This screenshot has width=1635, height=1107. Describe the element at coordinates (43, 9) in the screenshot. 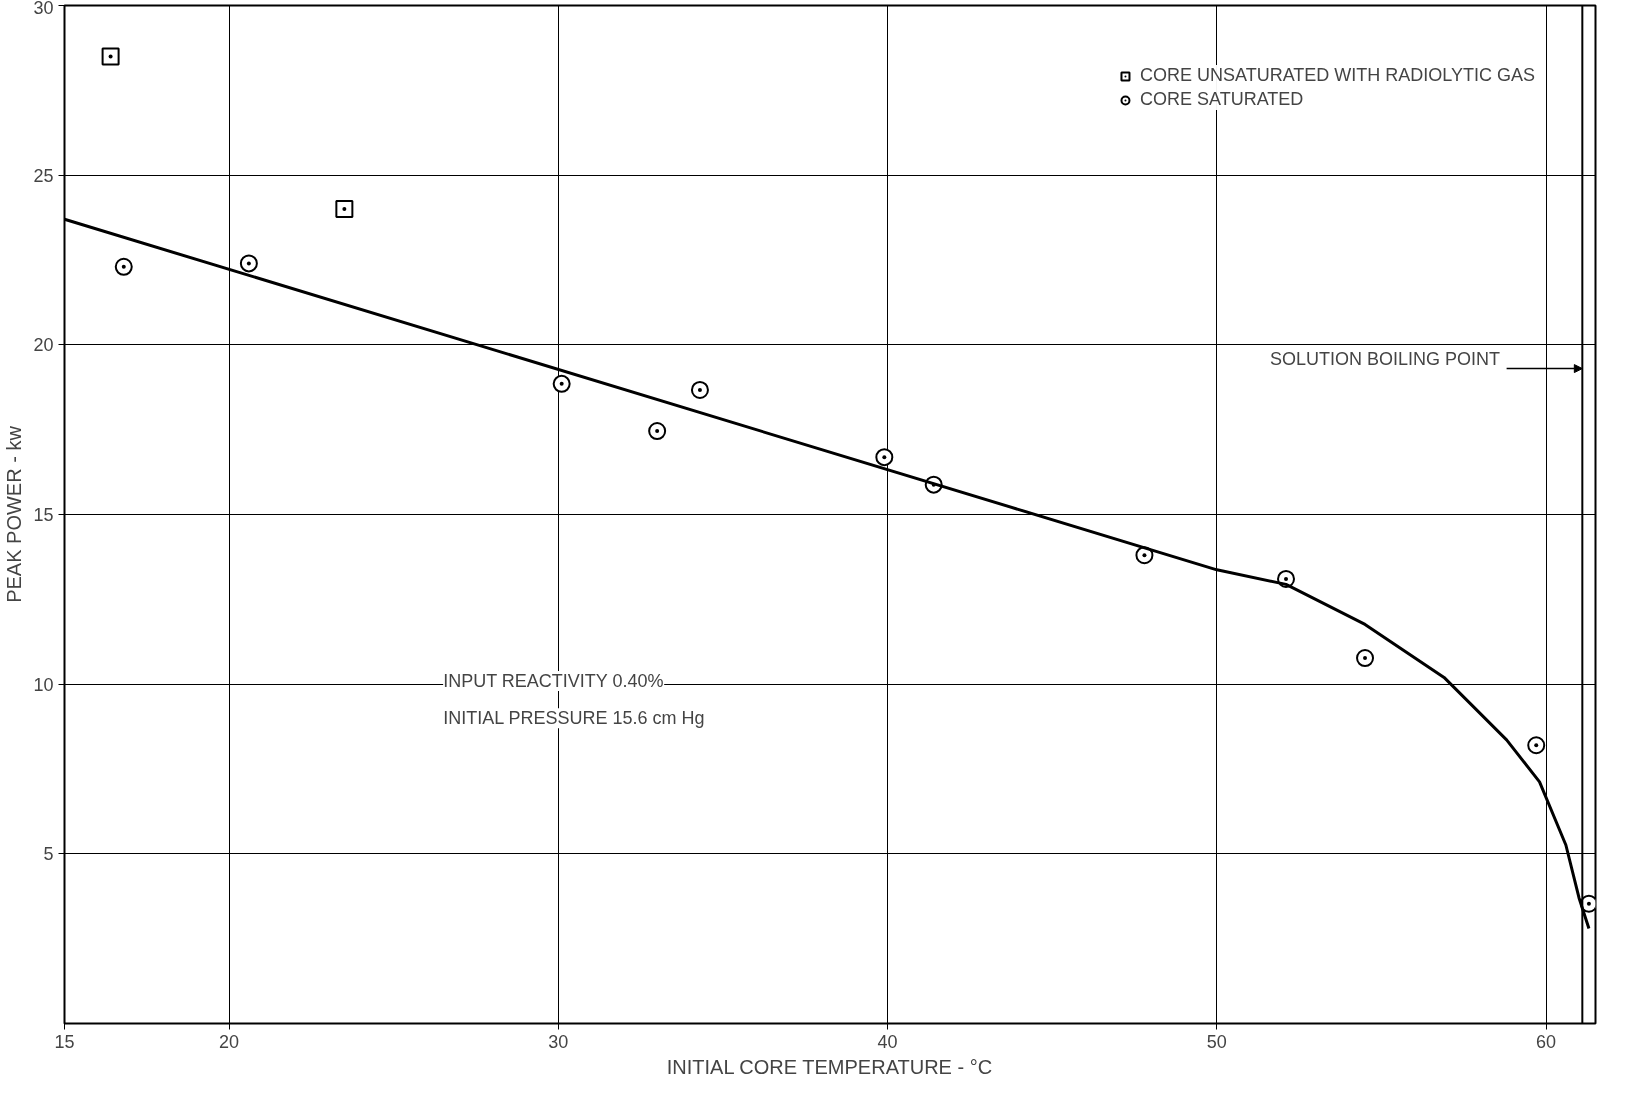

I see `y-tick-label: 30` at that location.